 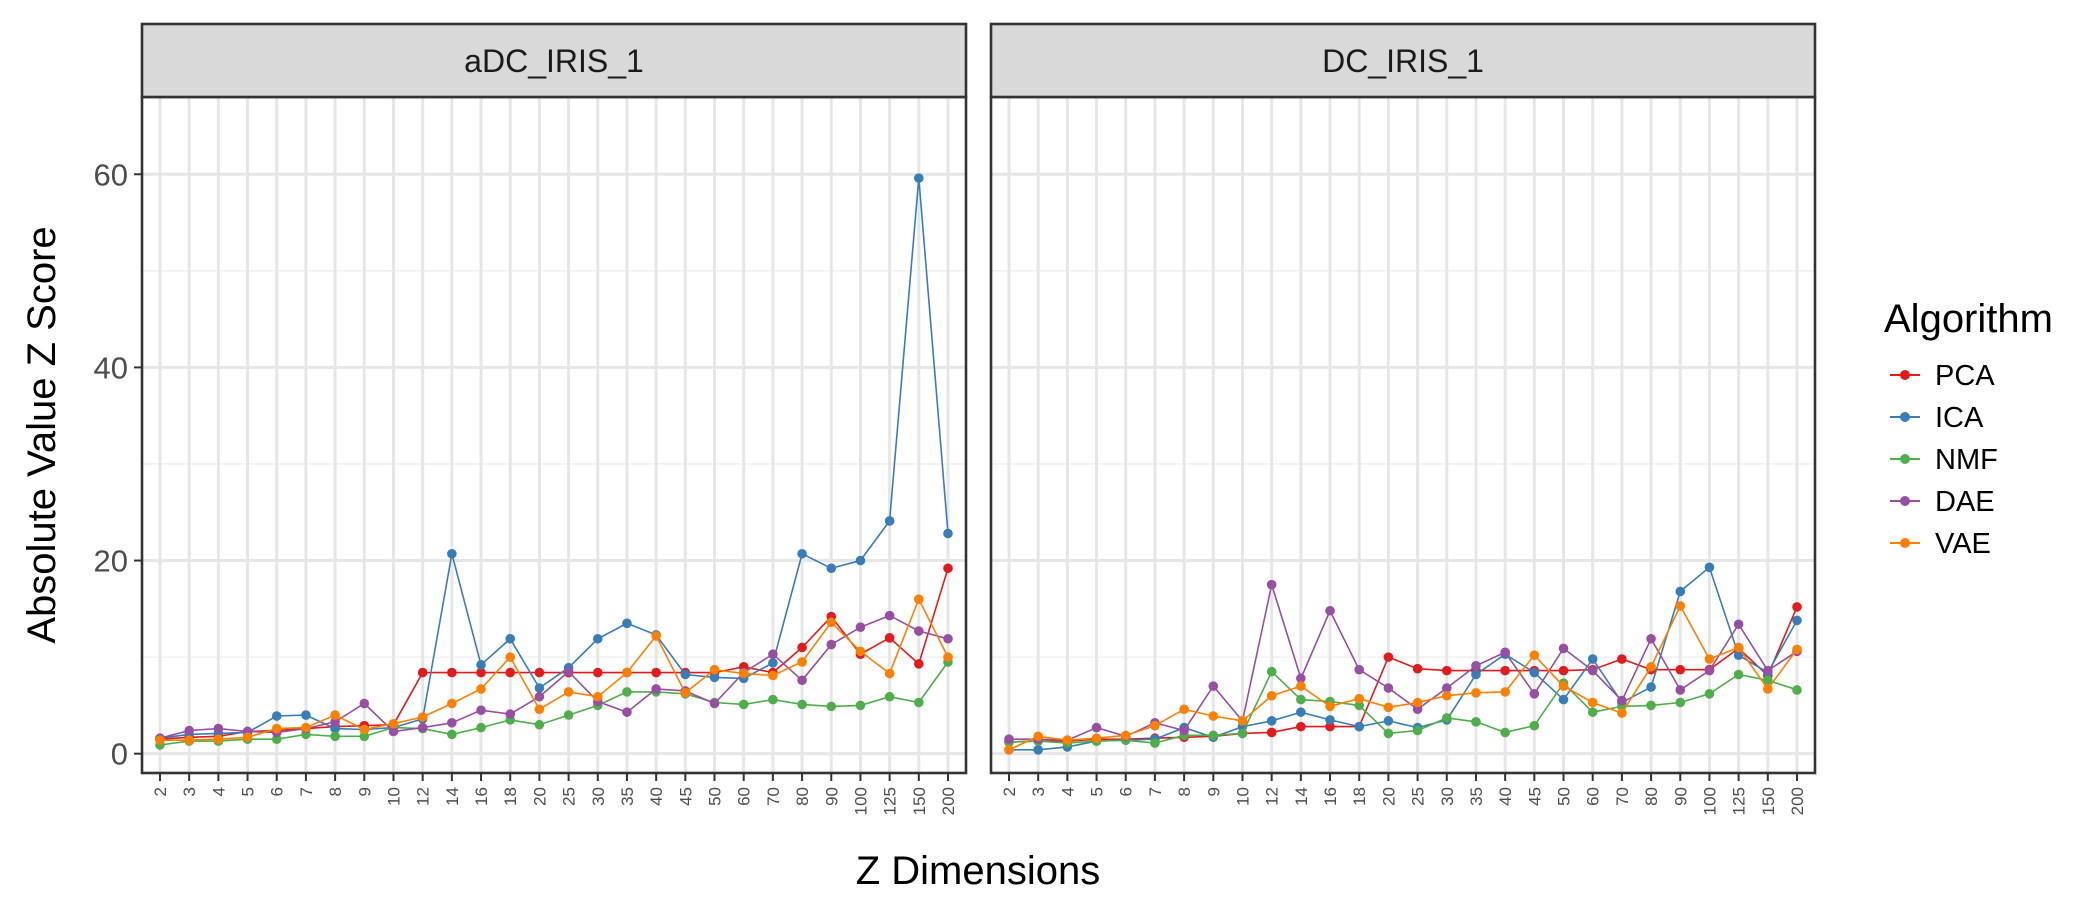 What do you see at coordinates (627, 796) in the screenshot?
I see `x-tick-label: 35` at bounding box center [627, 796].